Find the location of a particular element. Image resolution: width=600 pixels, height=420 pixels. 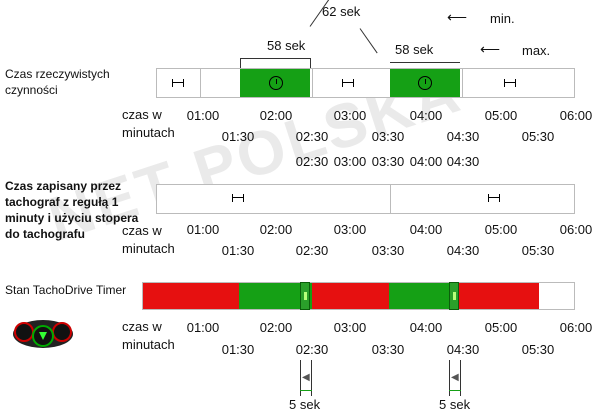

label-max: max. is located at coordinates (536, 50).